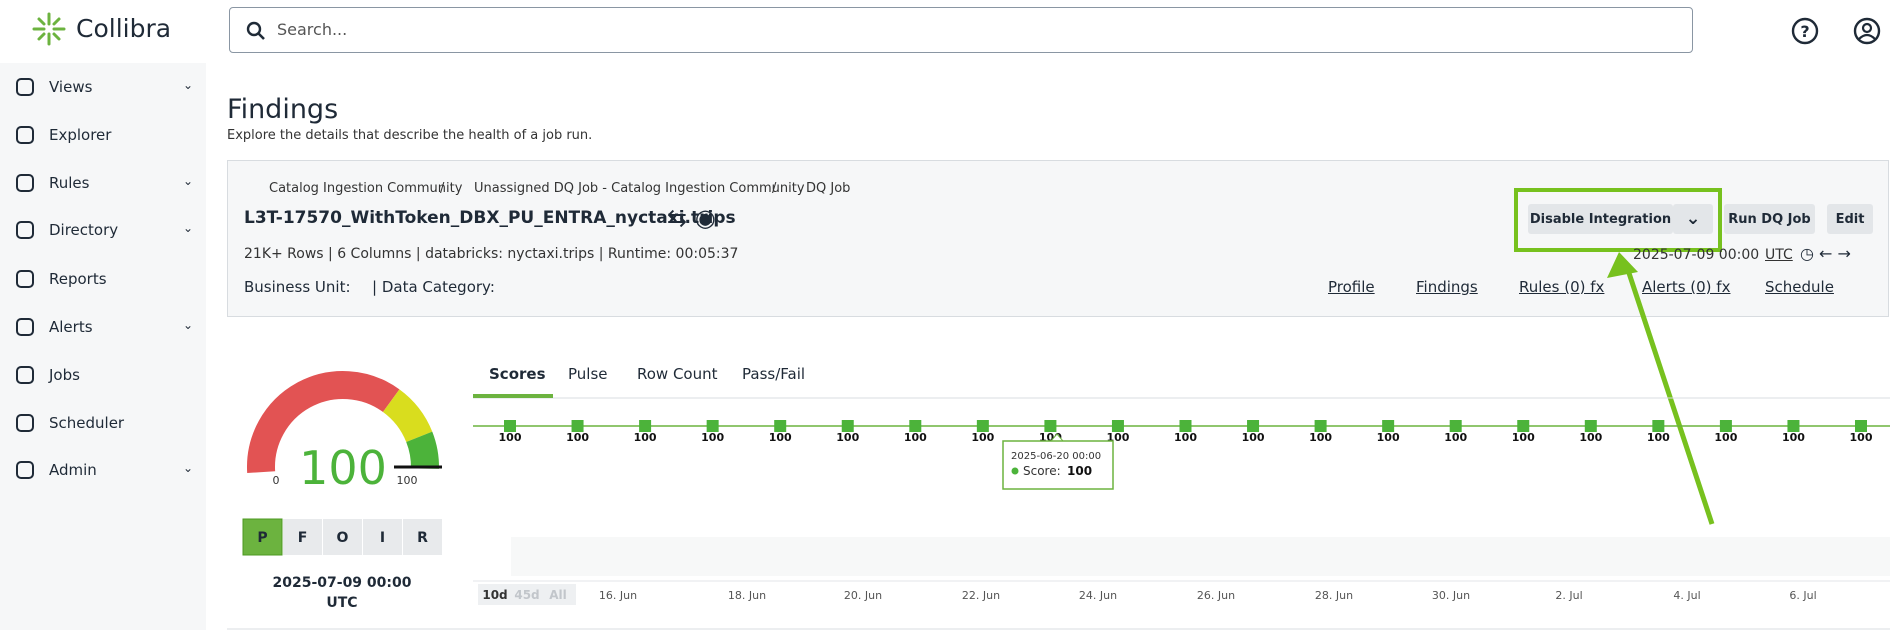  Describe the element at coordinates (80, 135) in the screenshot. I see `nav-label: Explorer` at that location.